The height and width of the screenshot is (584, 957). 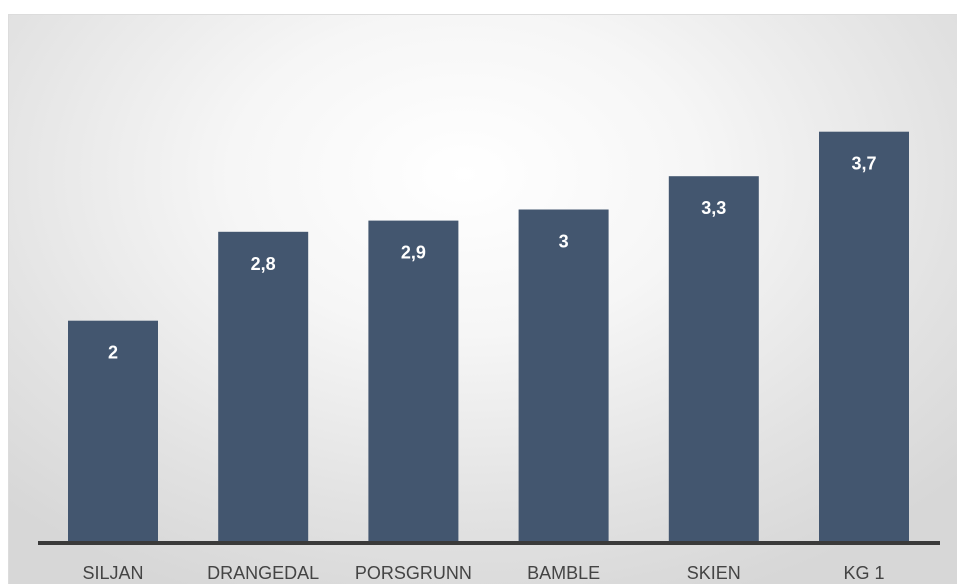 I want to click on x-tick-label: BAMBLE, so click(x=563, y=573).